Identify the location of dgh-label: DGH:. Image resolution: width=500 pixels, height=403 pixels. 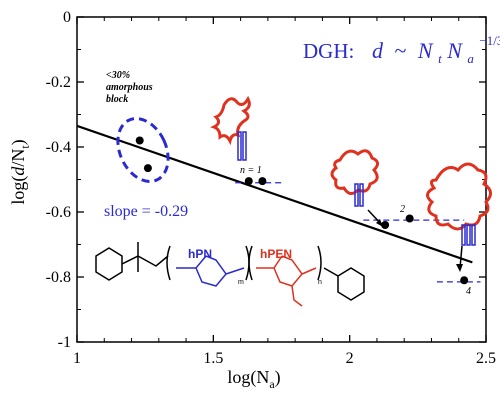
(328, 51).